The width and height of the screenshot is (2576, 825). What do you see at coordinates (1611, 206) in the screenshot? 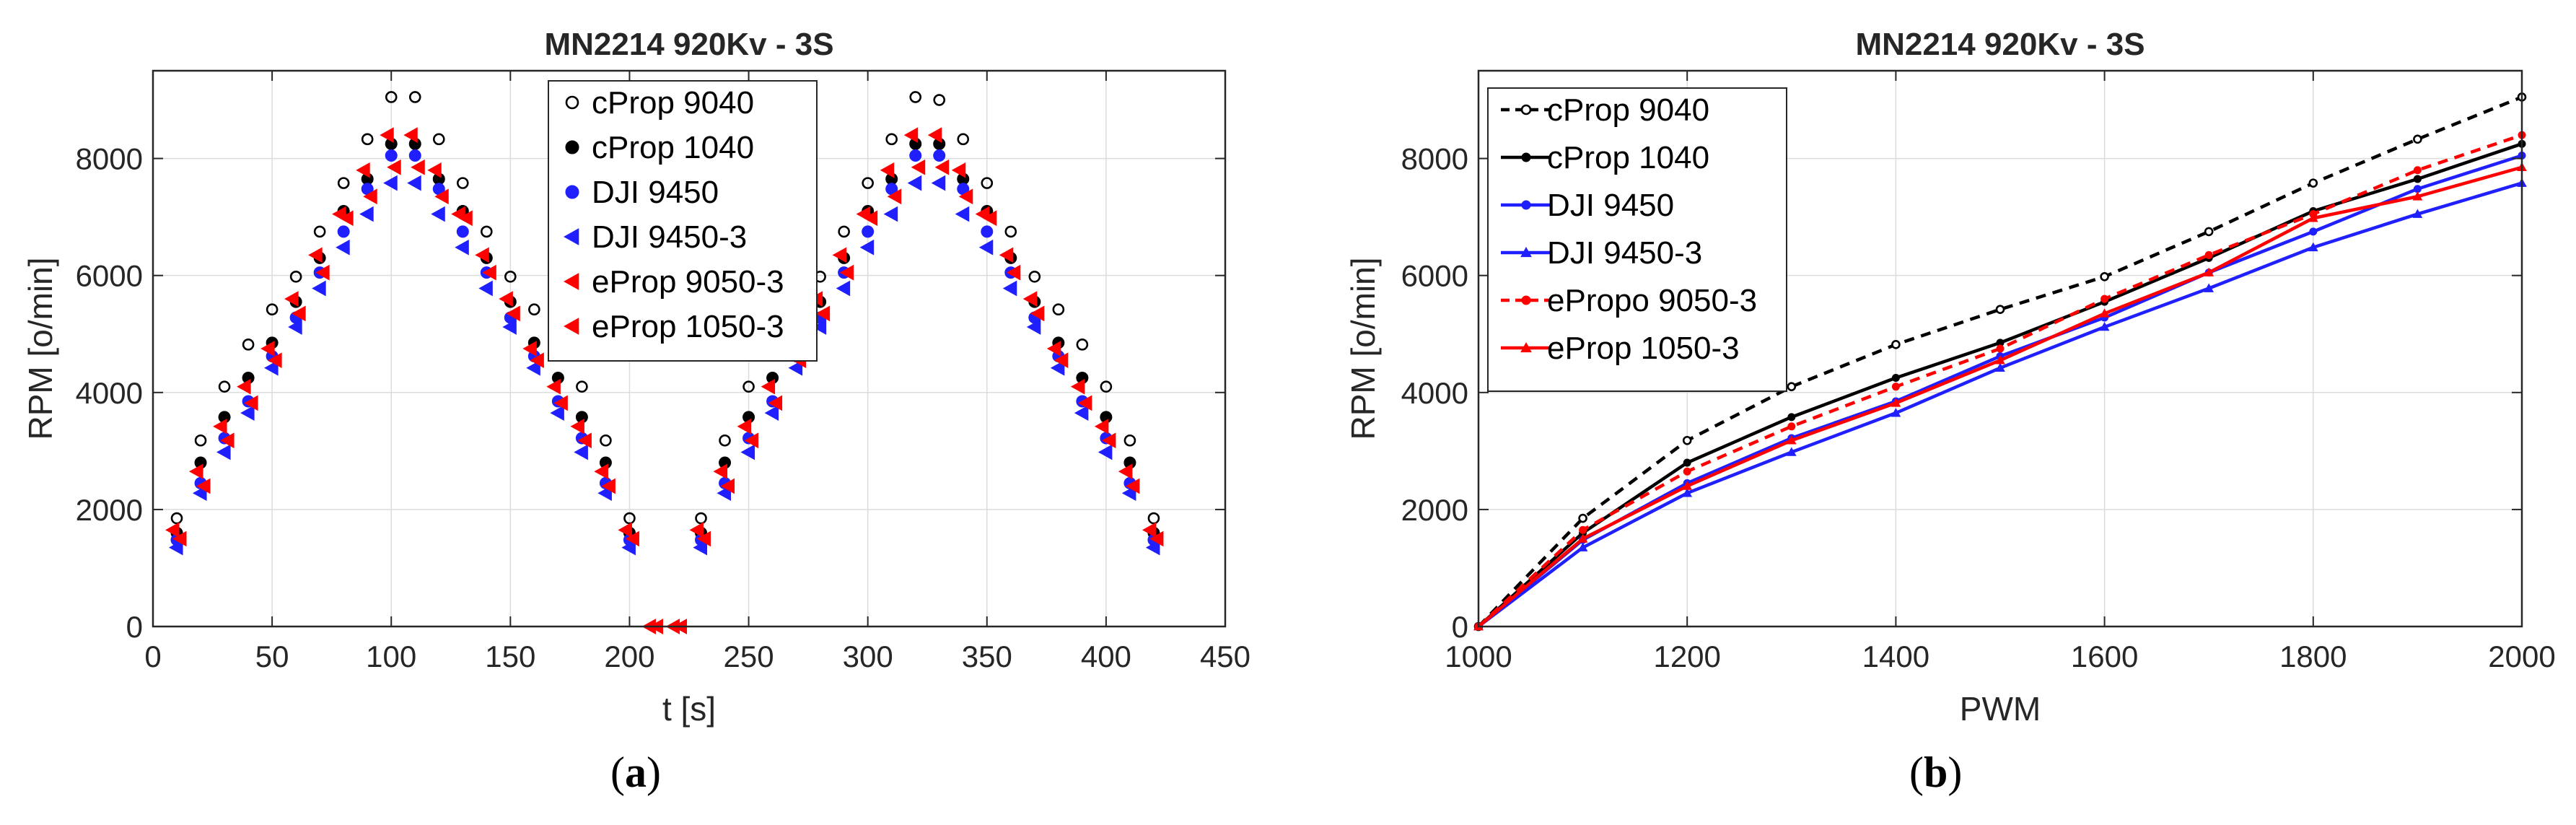
I see `chart-b-legend-item-label: DJI 9450` at bounding box center [1611, 206].